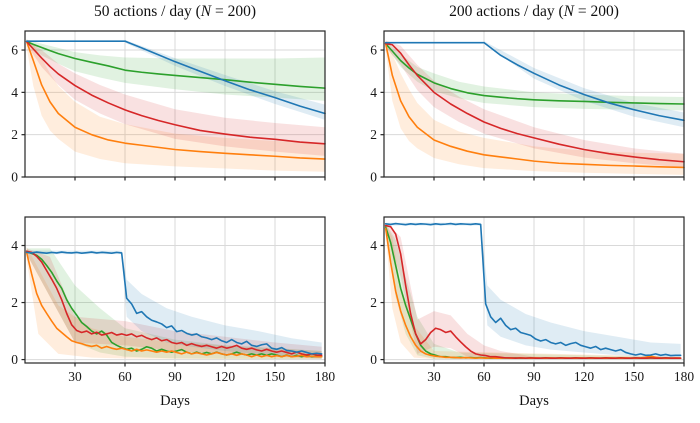  I want to click on x-axis-label-right: Days, so click(534, 401).